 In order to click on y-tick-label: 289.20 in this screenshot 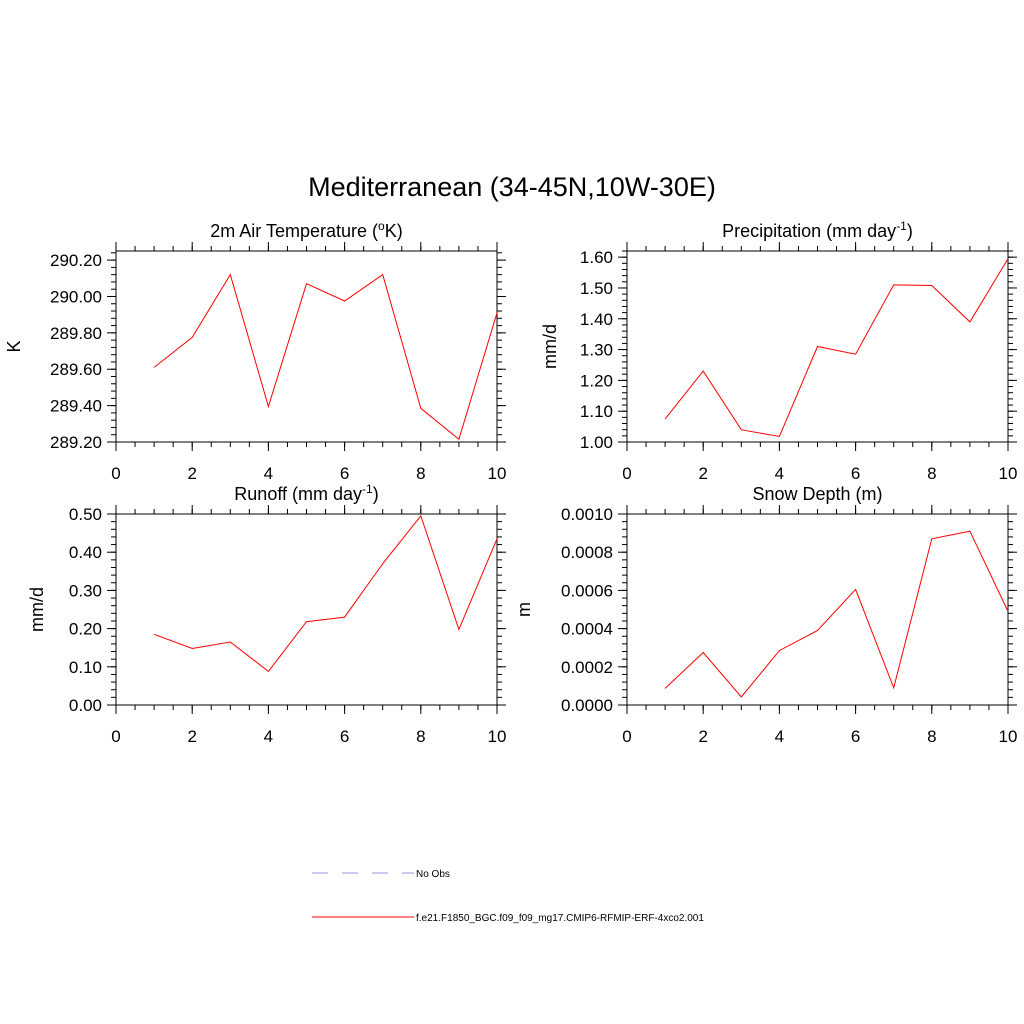, I will do `click(76, 442)`.